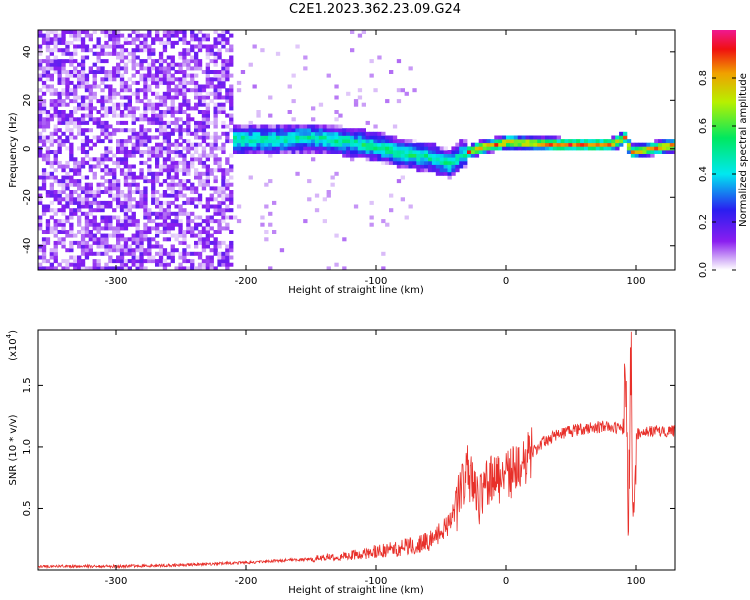 This screenshot has width=750, height=600. Describe the element at coordinates (635, 581) in the screenshot. I see `x-tick-label: 100` at that location.